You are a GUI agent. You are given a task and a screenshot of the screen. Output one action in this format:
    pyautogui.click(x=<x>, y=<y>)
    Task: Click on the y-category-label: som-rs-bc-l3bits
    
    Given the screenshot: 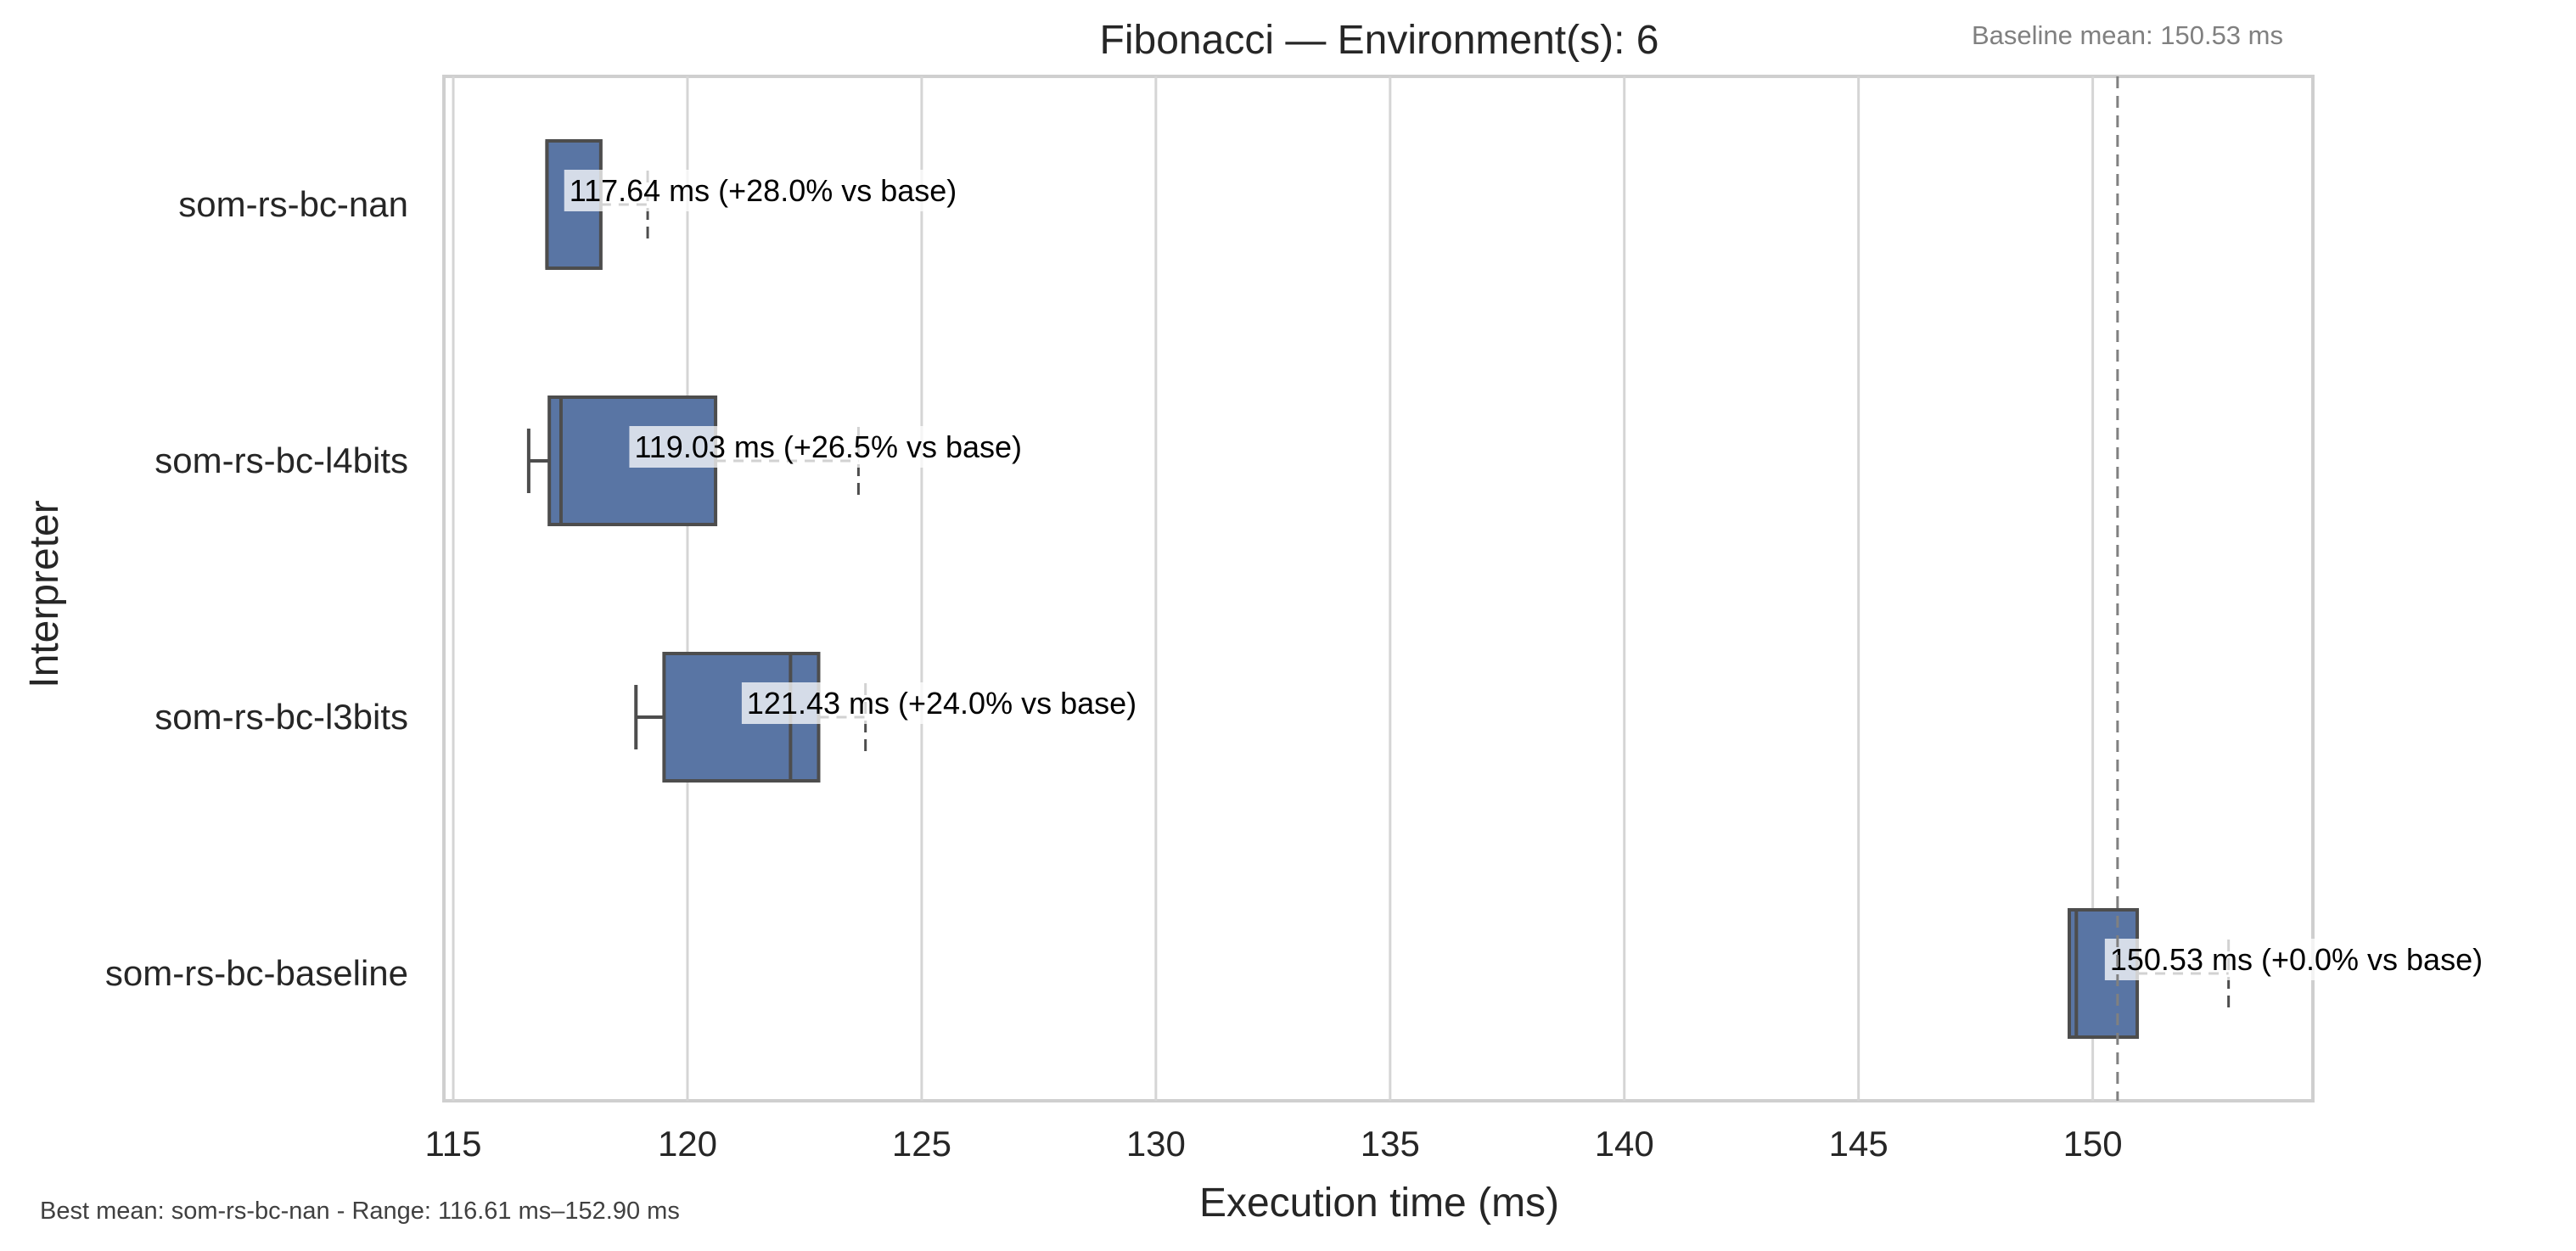 What is the action you would take?
    pyautogui.click(x=281, y=717)
    